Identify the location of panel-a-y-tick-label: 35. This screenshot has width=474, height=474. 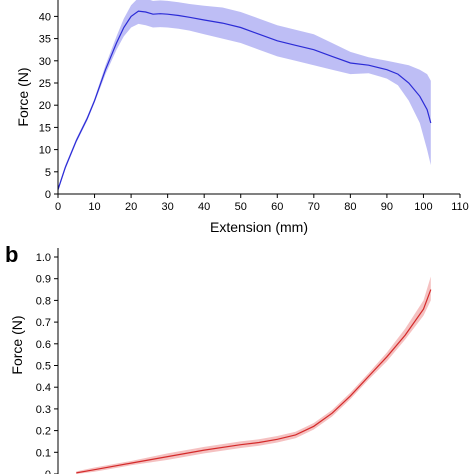
(45, 40).